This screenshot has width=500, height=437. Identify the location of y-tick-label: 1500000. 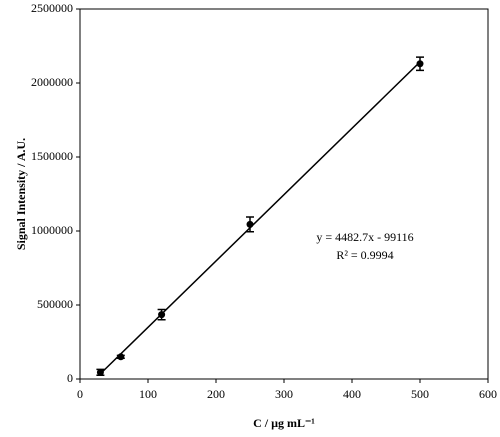
(52, 156).